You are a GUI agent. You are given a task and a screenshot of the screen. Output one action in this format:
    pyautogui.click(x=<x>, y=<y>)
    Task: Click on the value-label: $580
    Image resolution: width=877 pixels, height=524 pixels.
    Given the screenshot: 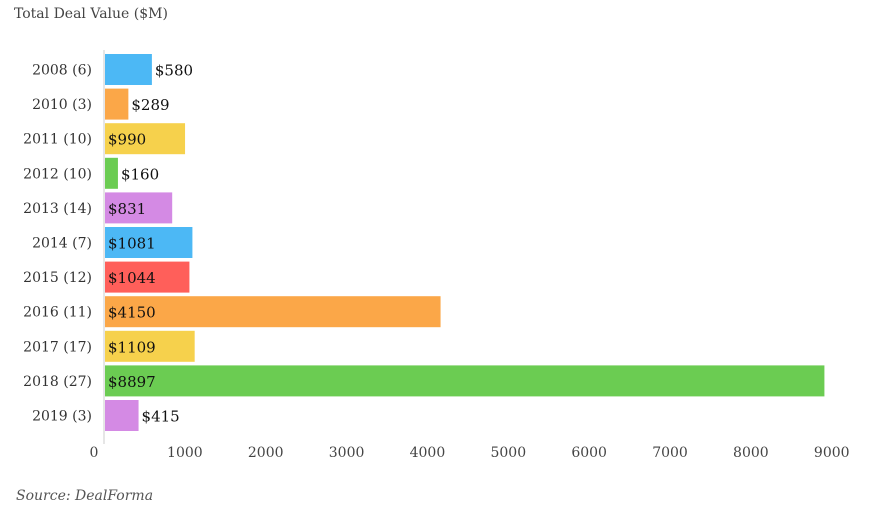 What is the action you would take?
    pyautogui.click(x=174, y=71)
    